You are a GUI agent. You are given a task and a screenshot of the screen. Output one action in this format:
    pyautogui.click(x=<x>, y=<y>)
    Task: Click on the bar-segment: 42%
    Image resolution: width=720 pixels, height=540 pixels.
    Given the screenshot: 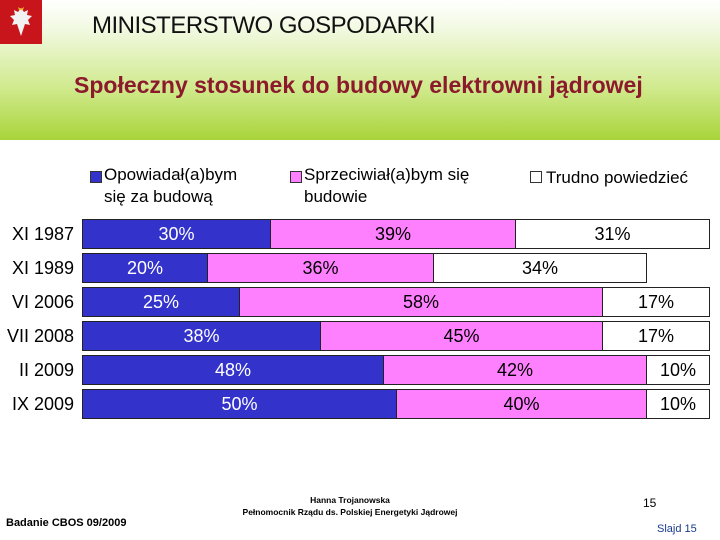 What is the action you would take?
    pyautogui.click(x=515, y=370)
    